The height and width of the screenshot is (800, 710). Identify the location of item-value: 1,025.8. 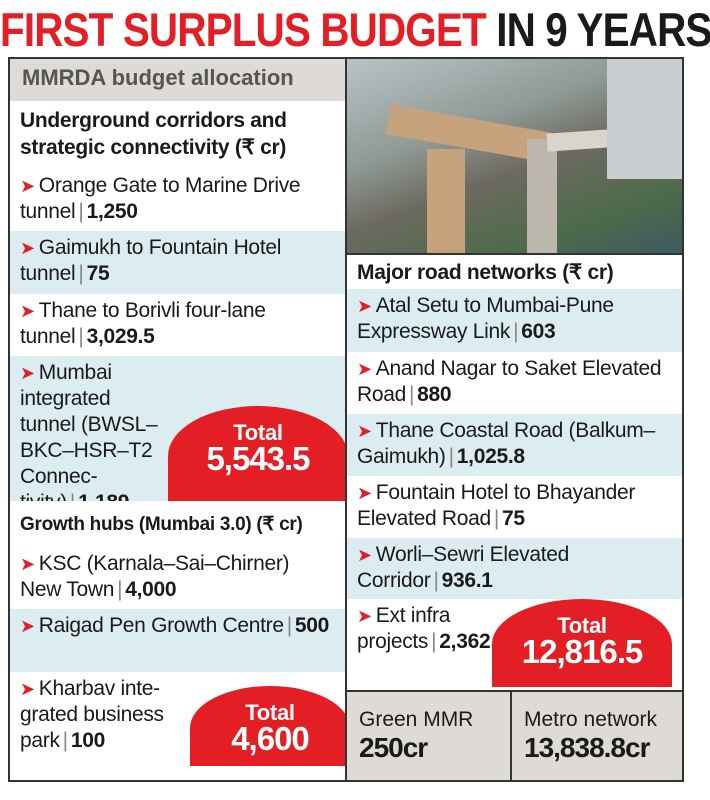
(490, 456).